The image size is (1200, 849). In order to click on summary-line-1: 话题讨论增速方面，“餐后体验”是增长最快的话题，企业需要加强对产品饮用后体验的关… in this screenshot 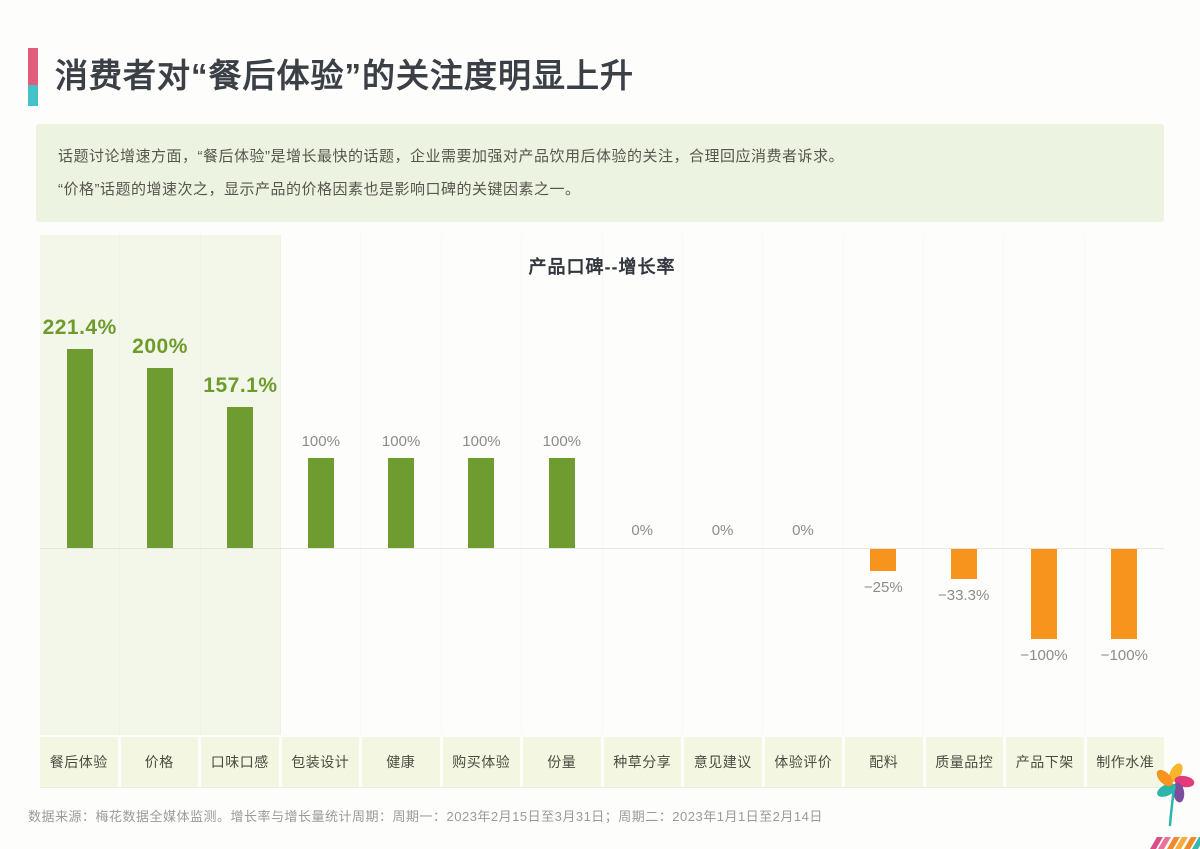, I will do `click(451, 156)`.